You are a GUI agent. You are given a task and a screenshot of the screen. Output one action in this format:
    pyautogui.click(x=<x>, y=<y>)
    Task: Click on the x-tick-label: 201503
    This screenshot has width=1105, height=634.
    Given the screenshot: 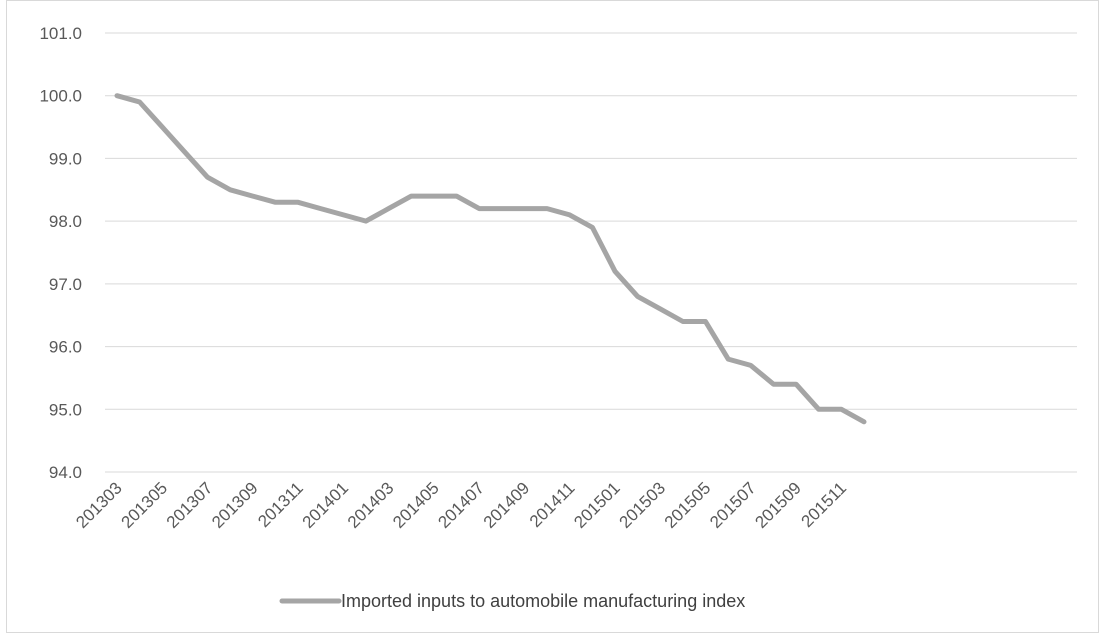 What is the action you would take?
    pyautogui.click(x=643, y=505)
    